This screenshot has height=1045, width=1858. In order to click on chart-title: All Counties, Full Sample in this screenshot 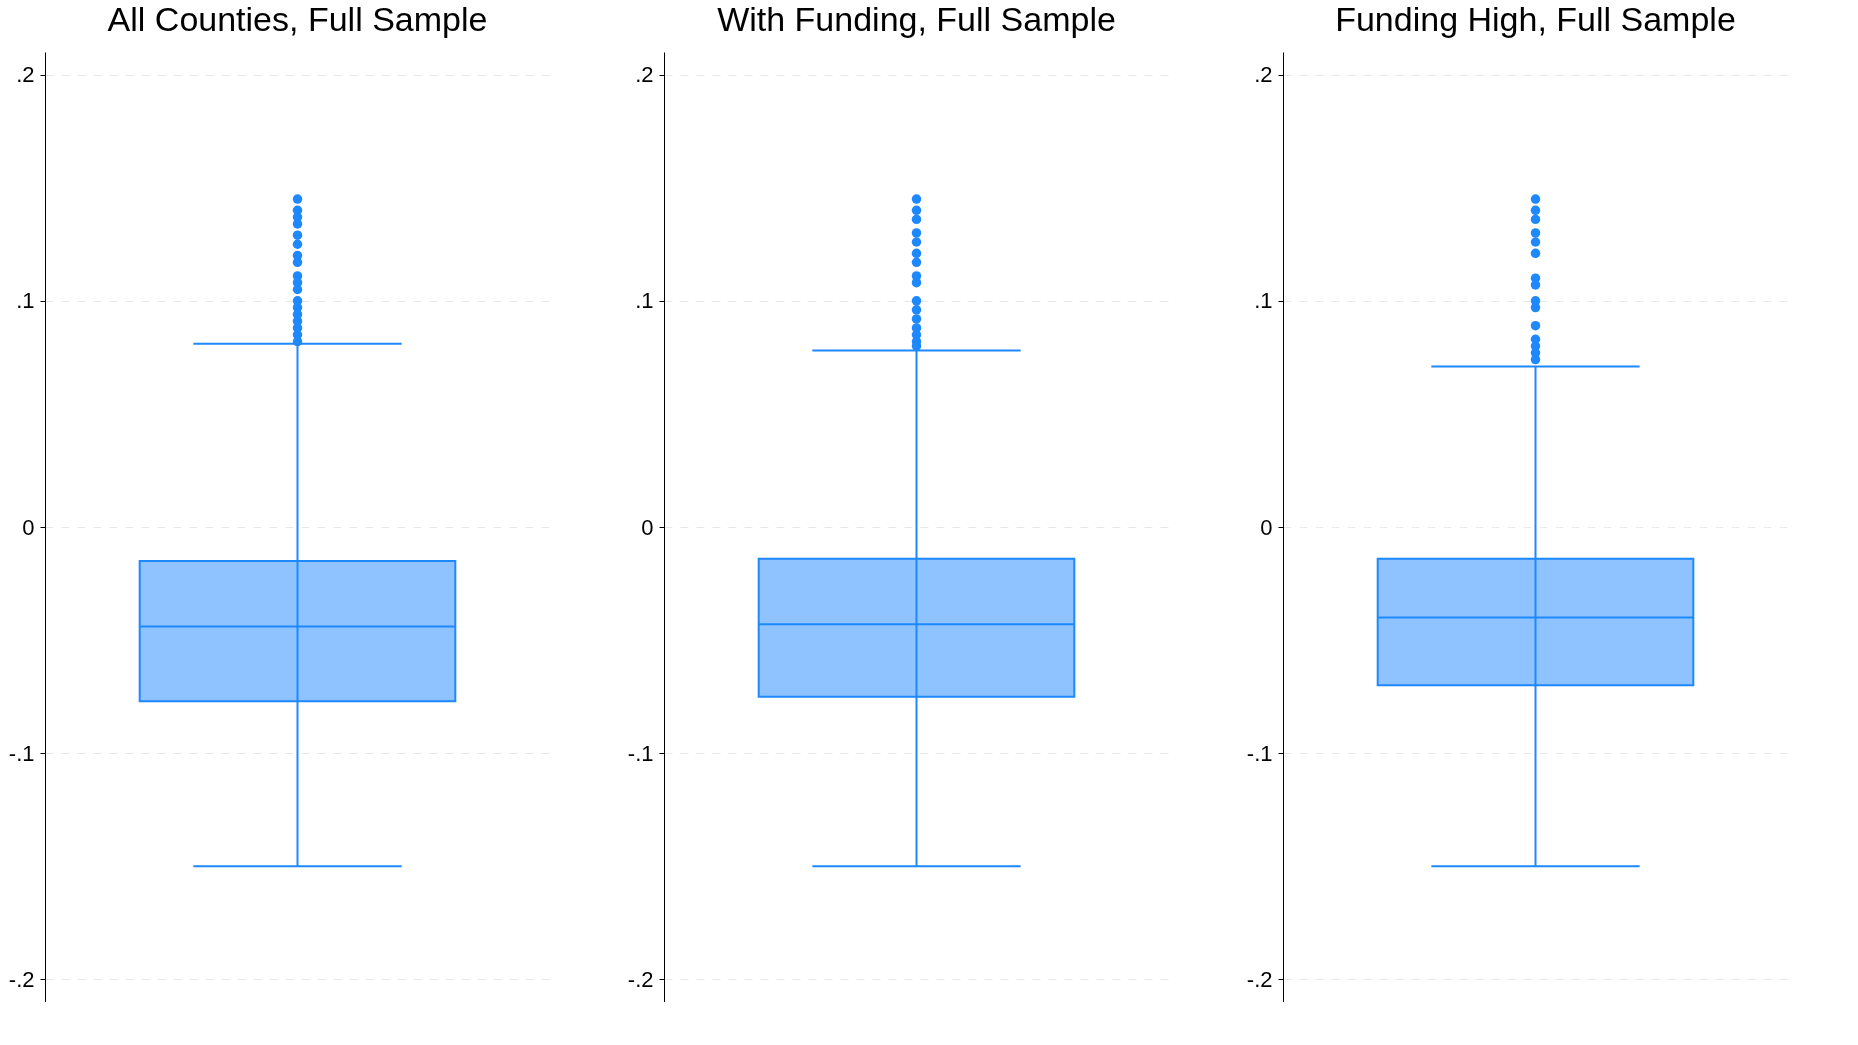, I will do `click(297, 19)`.